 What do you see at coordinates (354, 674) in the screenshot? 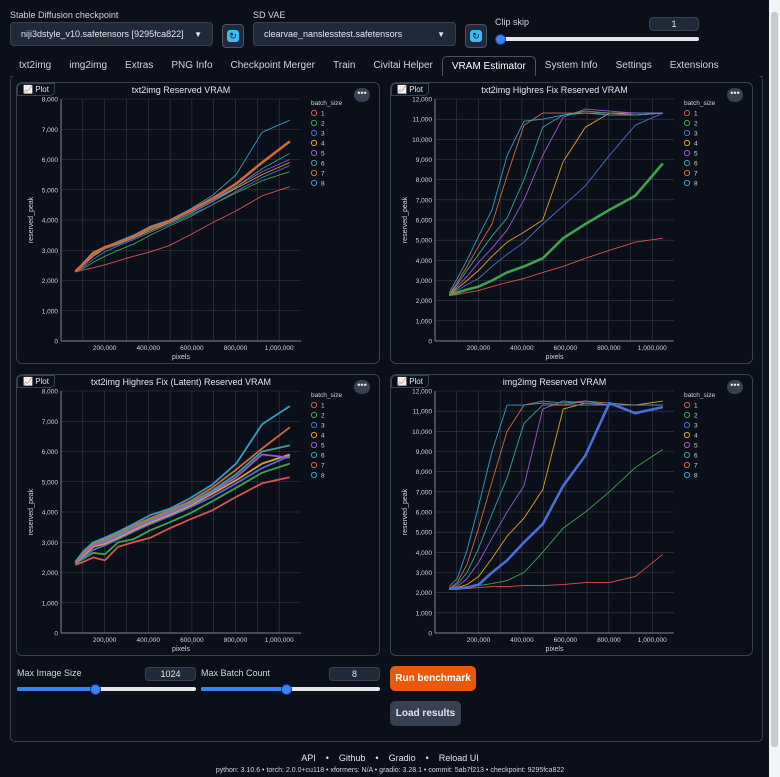
I see `max-batch-count-number: 8` at bounding box center [354, 674].